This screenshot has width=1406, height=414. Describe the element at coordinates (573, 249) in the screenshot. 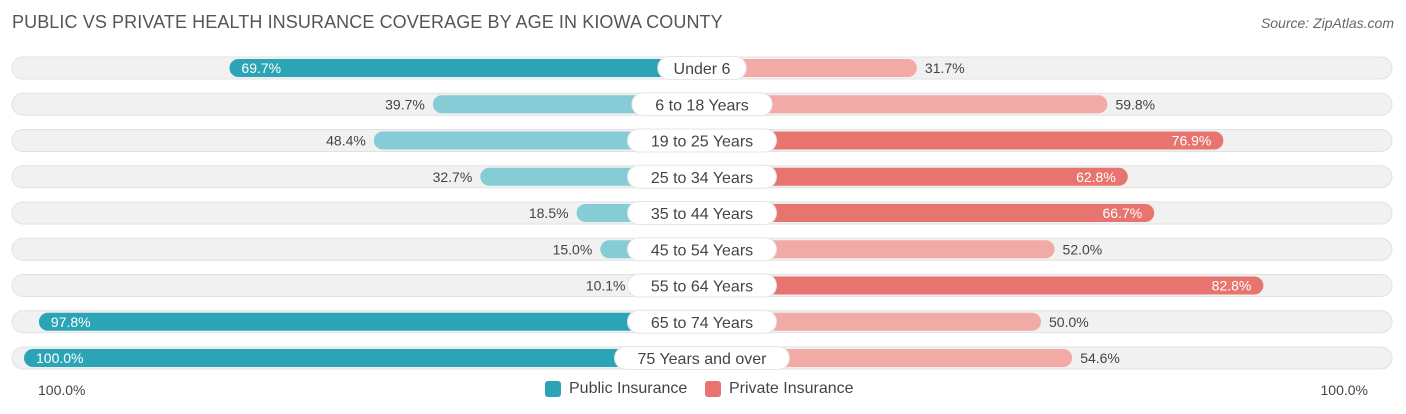

I see `public-value-label: 15.0%` at that location.